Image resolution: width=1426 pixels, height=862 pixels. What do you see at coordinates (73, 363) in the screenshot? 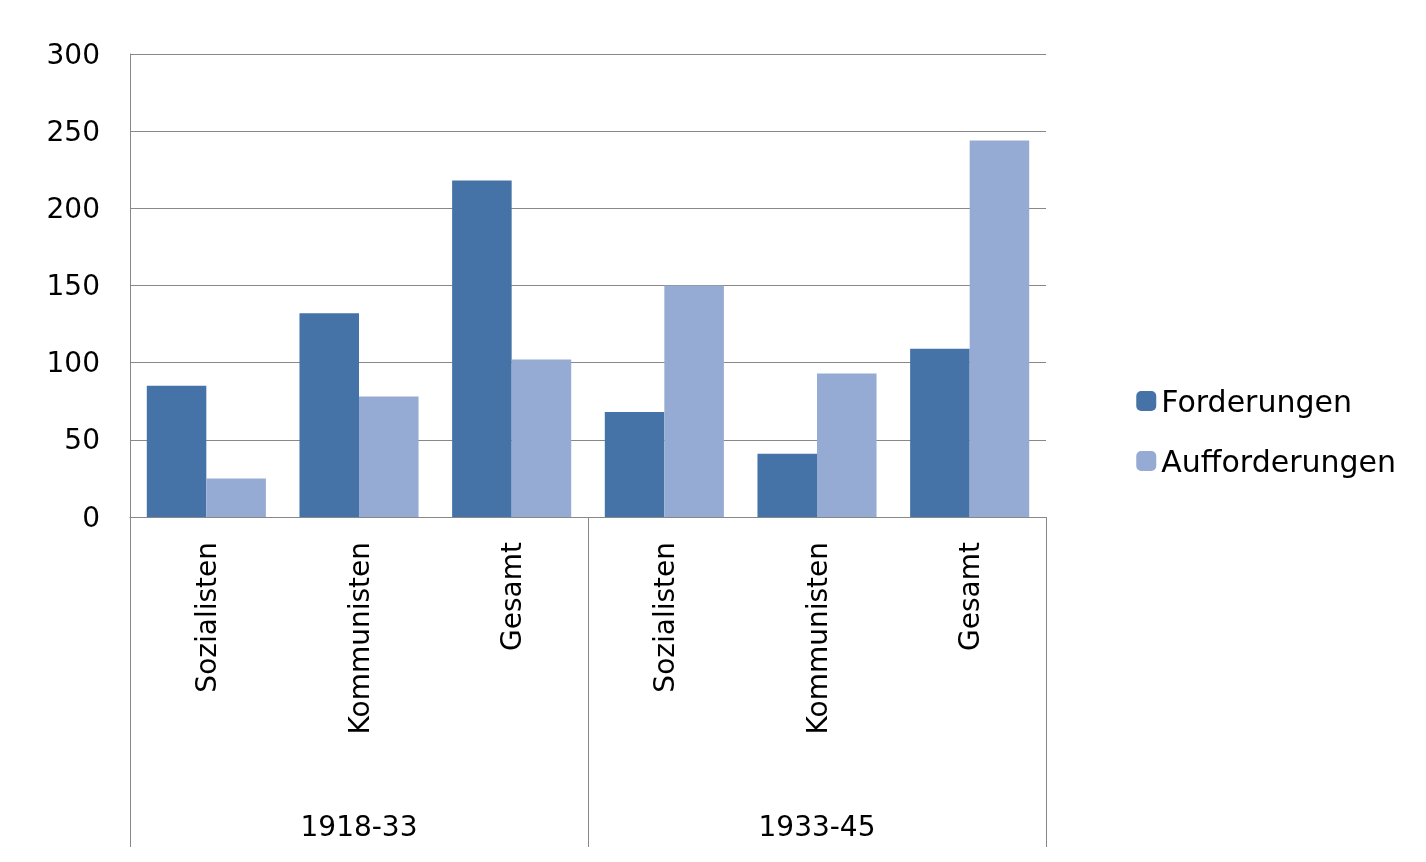
I see `y-tick-label: 100` at bounding box center [73, 363].